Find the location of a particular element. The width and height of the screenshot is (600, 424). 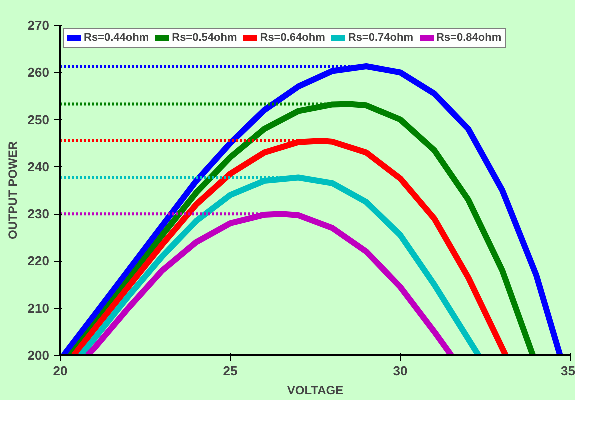

x-tick-label: 20 is located at coordinates (60, 371).